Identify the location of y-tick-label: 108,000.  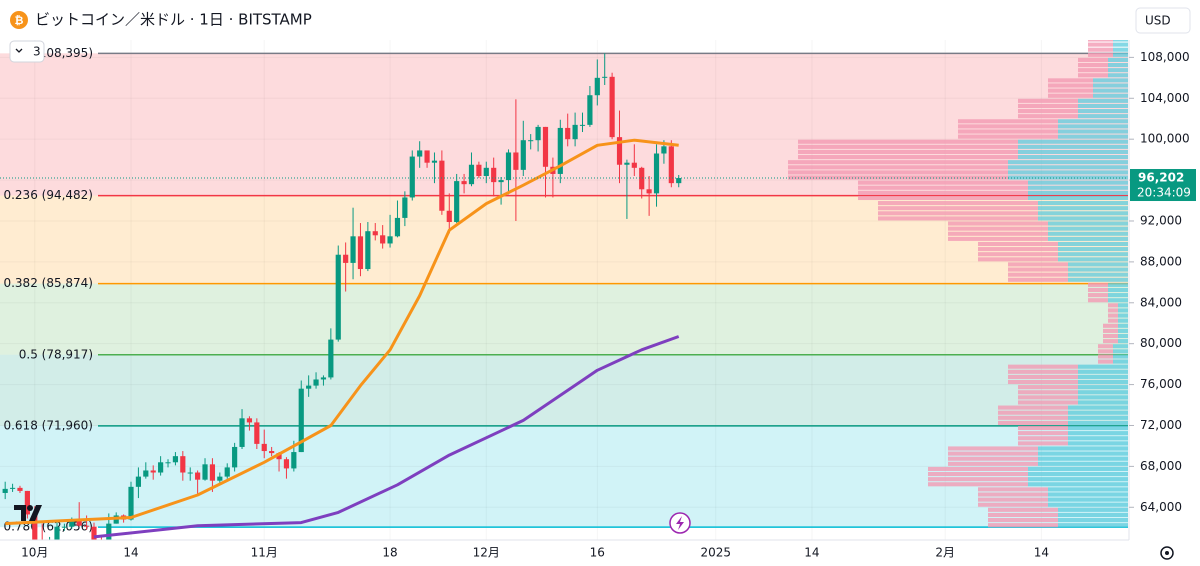
(1165, 57).